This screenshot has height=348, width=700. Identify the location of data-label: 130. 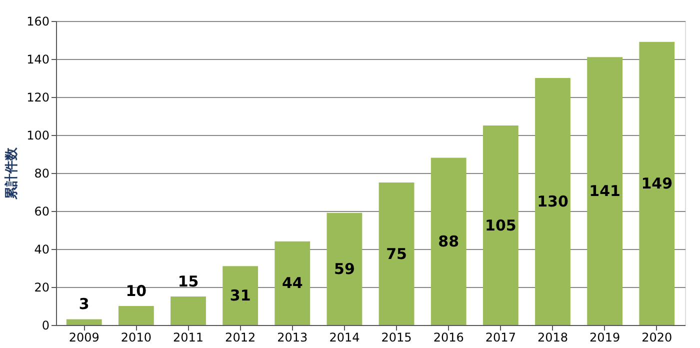
(552, 201).